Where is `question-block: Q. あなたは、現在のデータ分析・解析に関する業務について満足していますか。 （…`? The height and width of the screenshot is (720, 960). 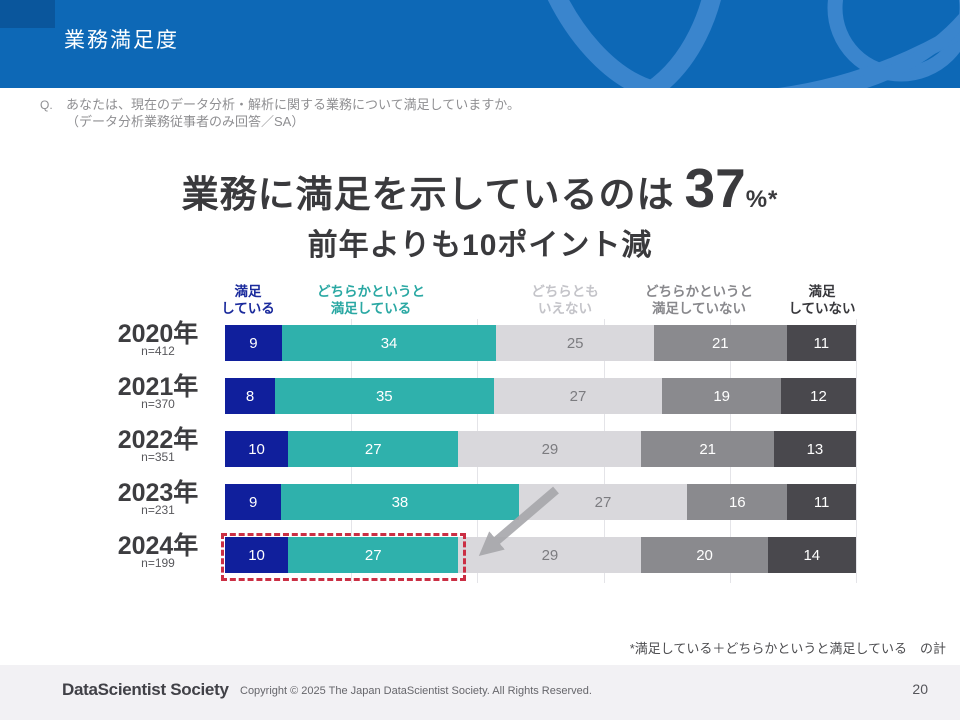
question-block: Q. あなたは、現在のデータ分析・解析に関する業務について満足していますか。 （… is located at coordinates (280, 113).